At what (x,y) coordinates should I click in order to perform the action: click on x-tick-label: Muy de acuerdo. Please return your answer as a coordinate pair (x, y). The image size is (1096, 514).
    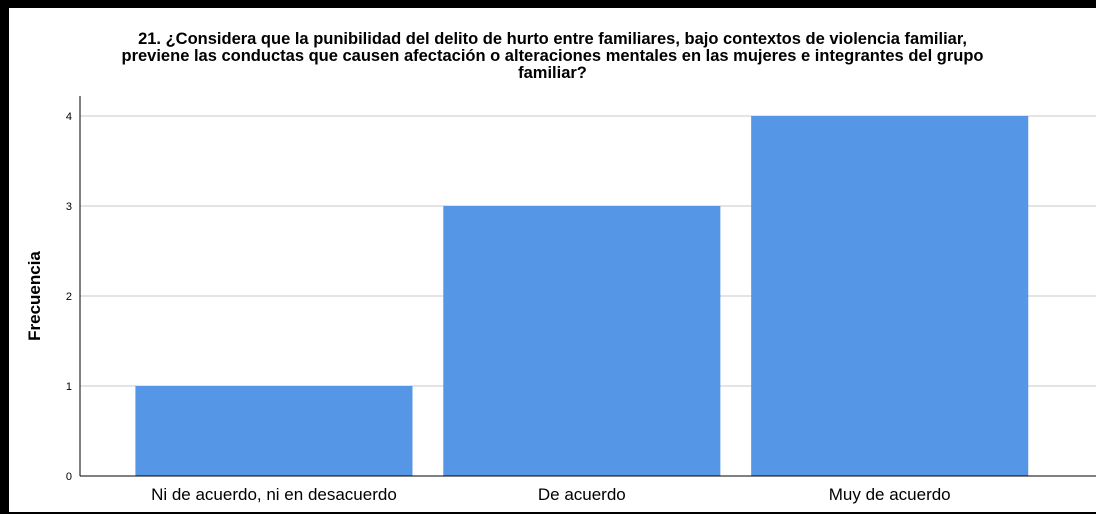
    Looking at the image, I should click on (890, 494).